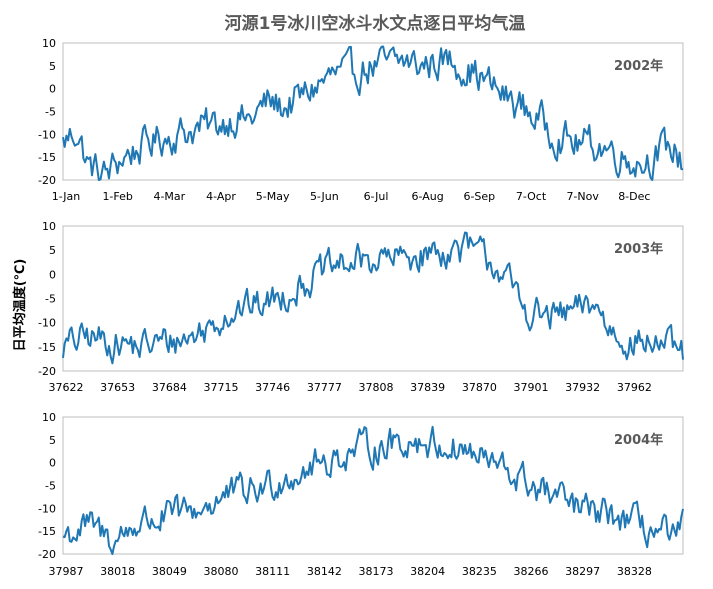 This screenshot has height=589, width=713. I want to click on x-tick-label: 6-Jul, so click(376, 196).